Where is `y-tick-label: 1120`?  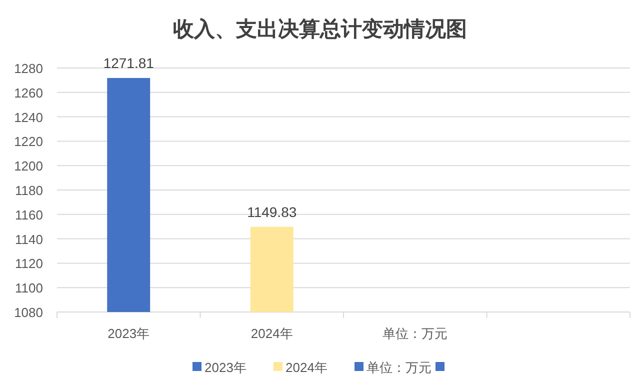
y-tick-label: 1120 is located at coordinates (29, 264).